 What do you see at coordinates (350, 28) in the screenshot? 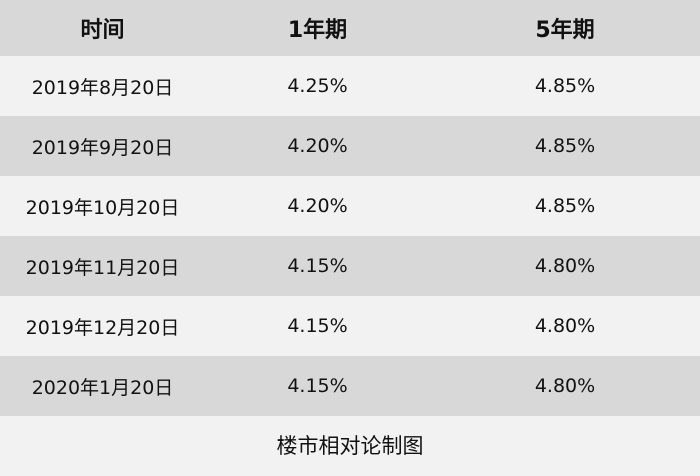
I see `table-header-row: 时间 1年期 5年期` at bounding box center [350, 28].